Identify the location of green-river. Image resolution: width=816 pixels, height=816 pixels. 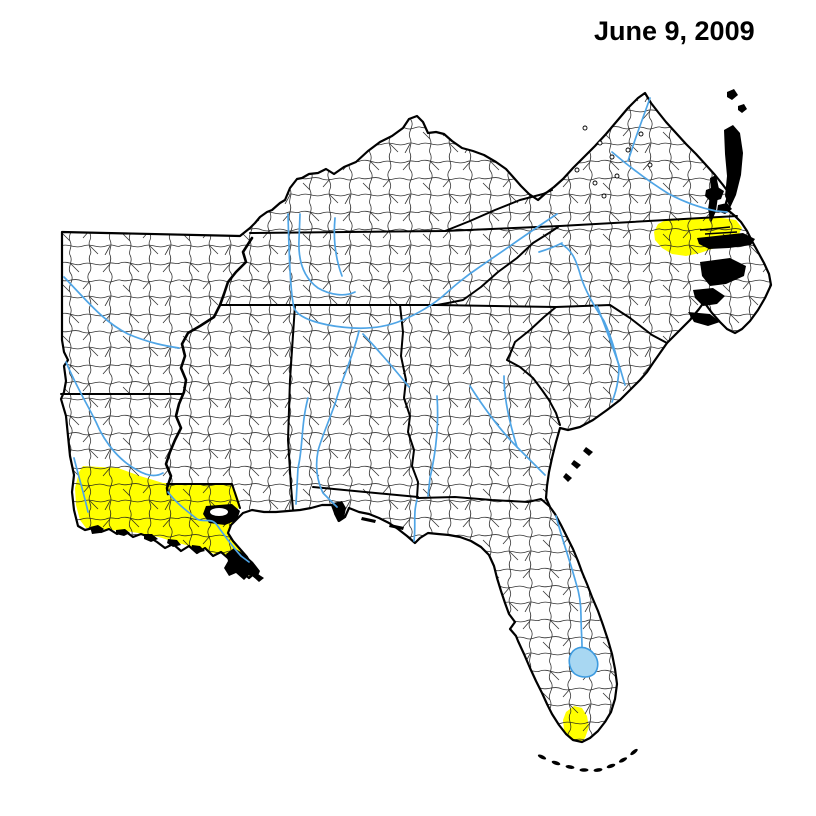
(338, 247).